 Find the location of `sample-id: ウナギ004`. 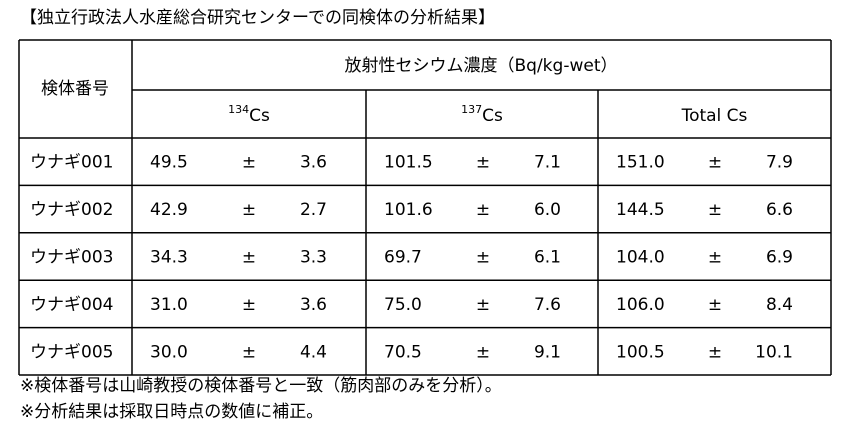

sample-id: ウナギ004 is located at coordinates (71, 305).